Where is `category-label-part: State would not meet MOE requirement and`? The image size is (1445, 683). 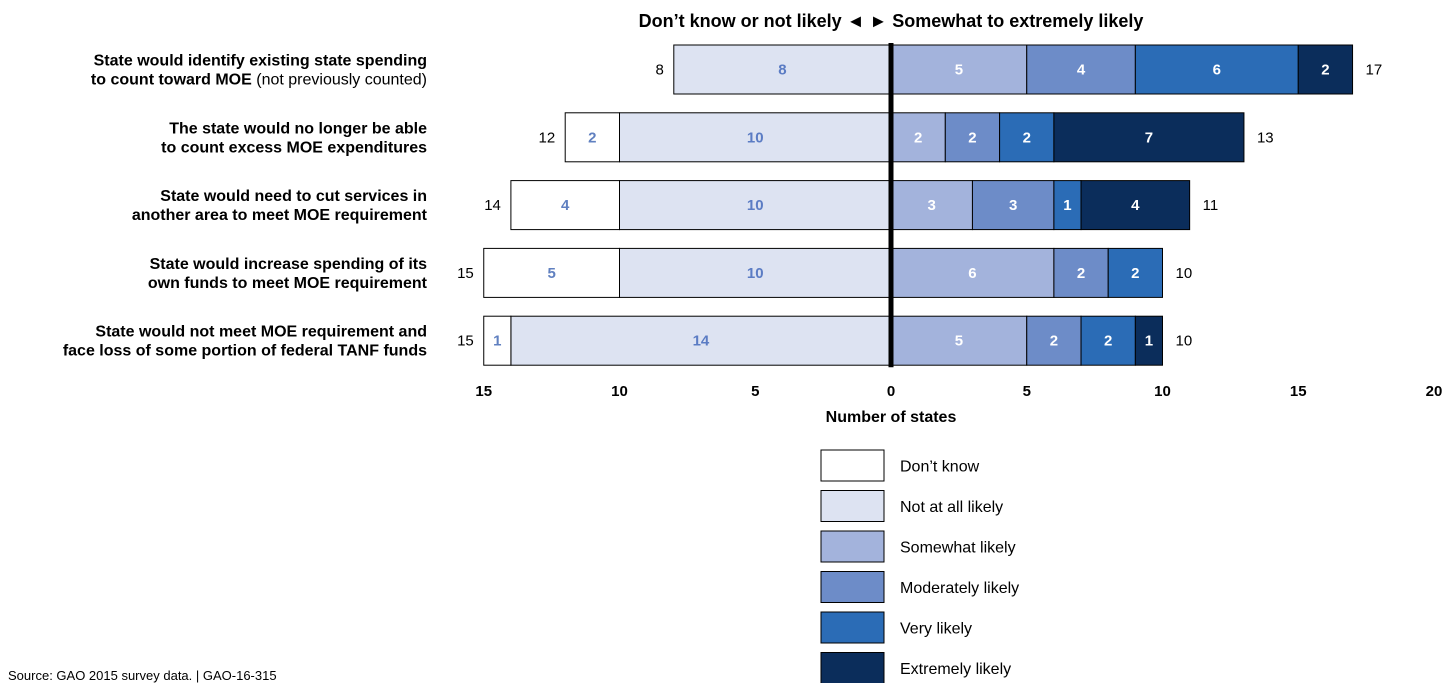
category-label-part: State would not meet MOE requirement and is located at coordinates (261, 332).